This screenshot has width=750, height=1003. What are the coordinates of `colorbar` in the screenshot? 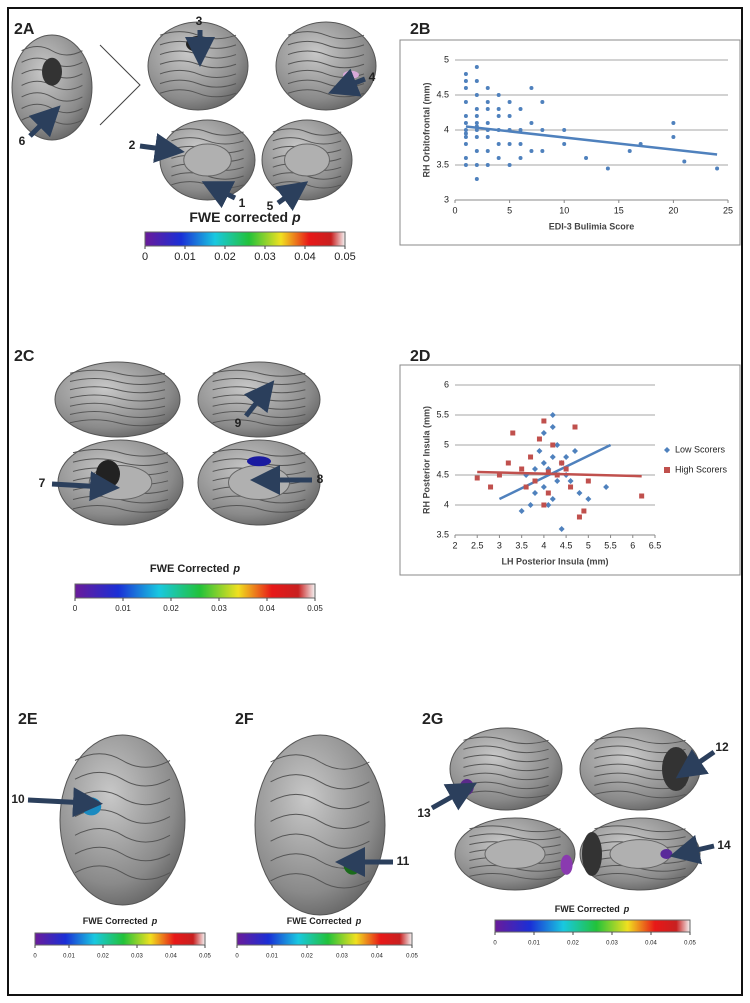 It's located at (245, 239).